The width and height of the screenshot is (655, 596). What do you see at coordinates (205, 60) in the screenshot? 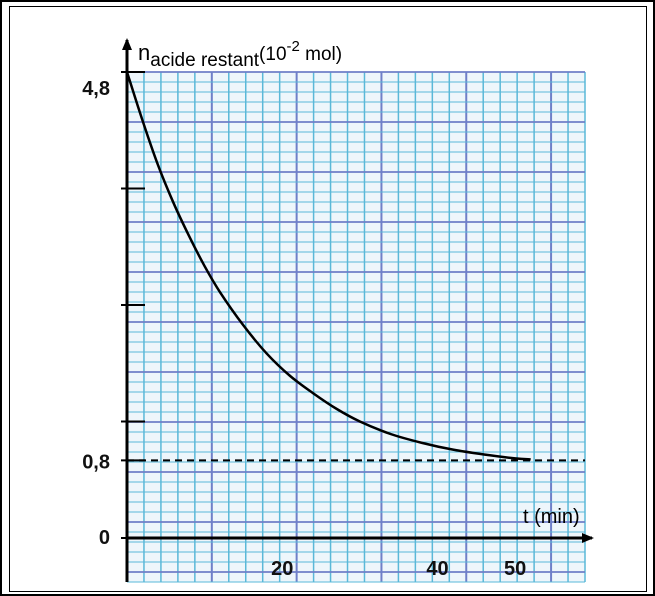
I see `y-label-subscript: acide restant` at bounding box center [205, 60].